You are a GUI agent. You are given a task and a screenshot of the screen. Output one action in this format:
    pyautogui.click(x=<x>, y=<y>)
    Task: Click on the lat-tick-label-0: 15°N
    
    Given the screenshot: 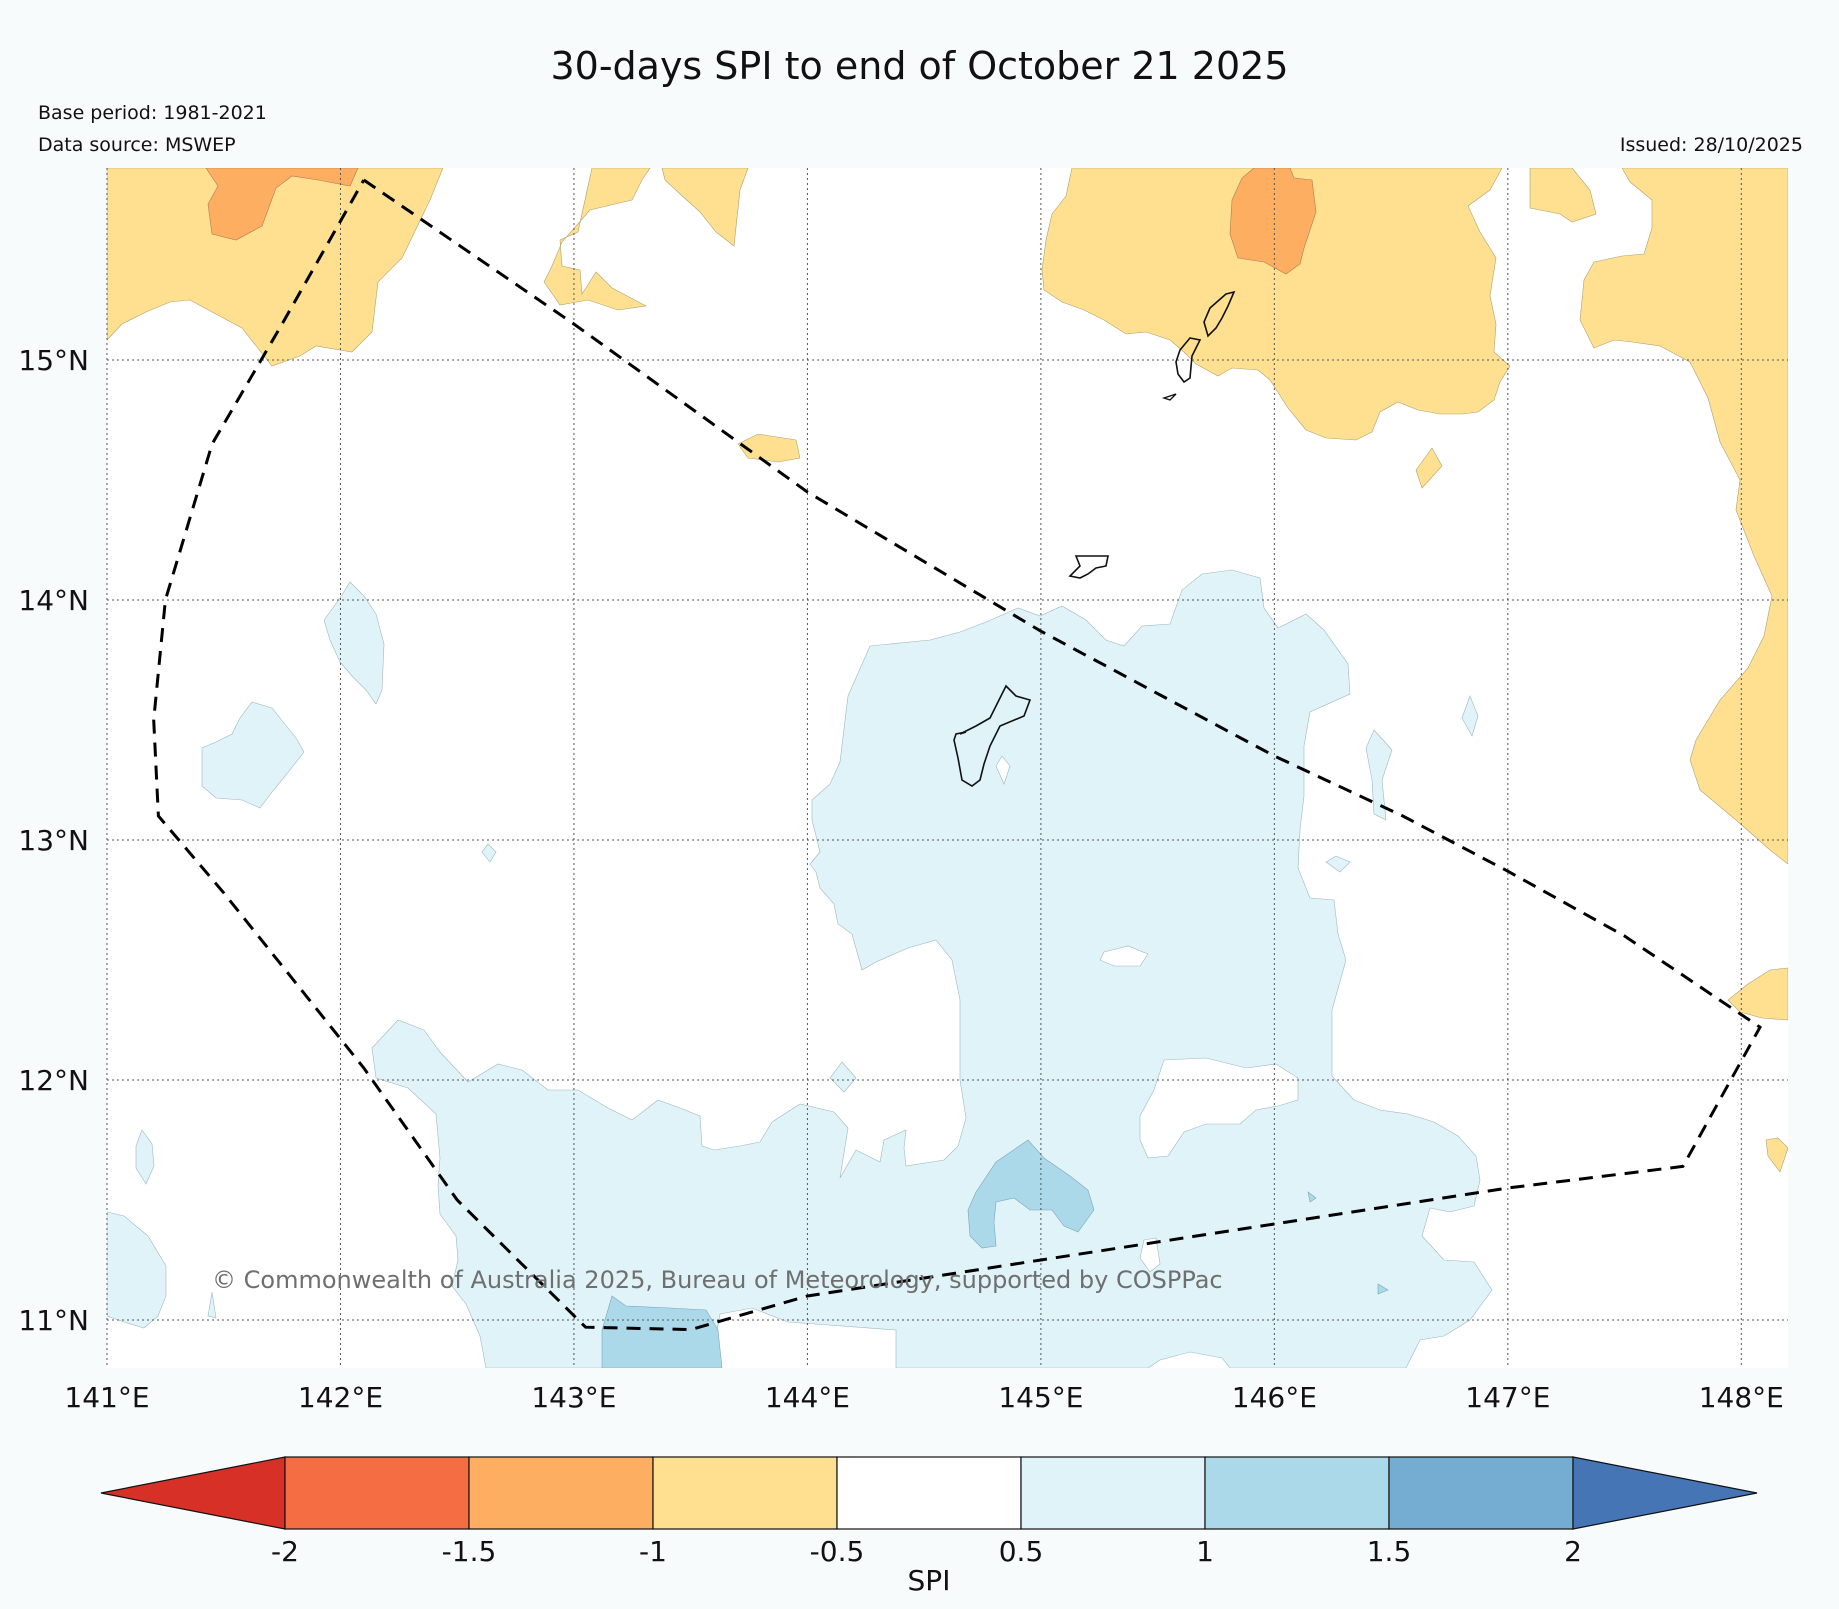 What is the action you would take?
    pyautogui.click(x=53, y=360)
    